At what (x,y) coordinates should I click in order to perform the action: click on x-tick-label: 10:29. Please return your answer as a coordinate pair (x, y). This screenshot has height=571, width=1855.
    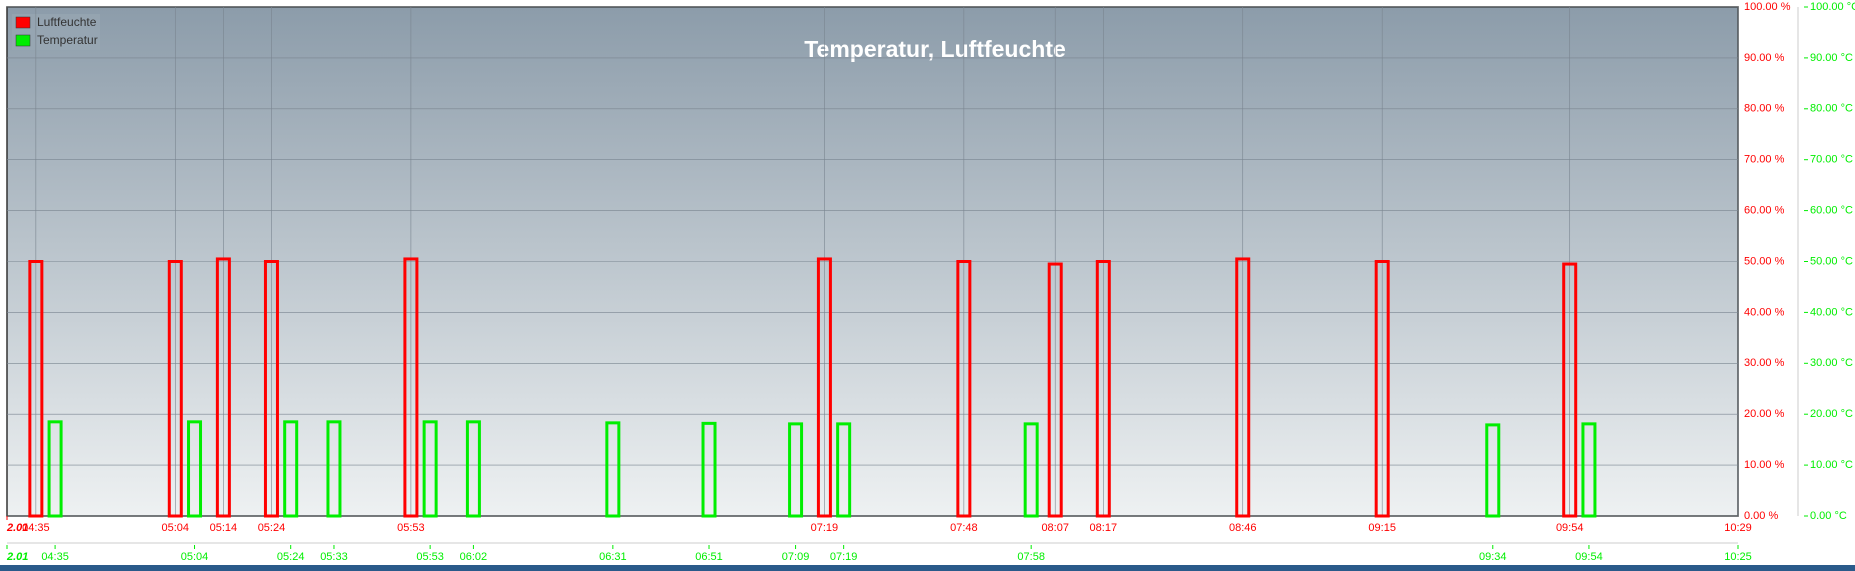
    Looking at the image, I should click on (1738, 528).